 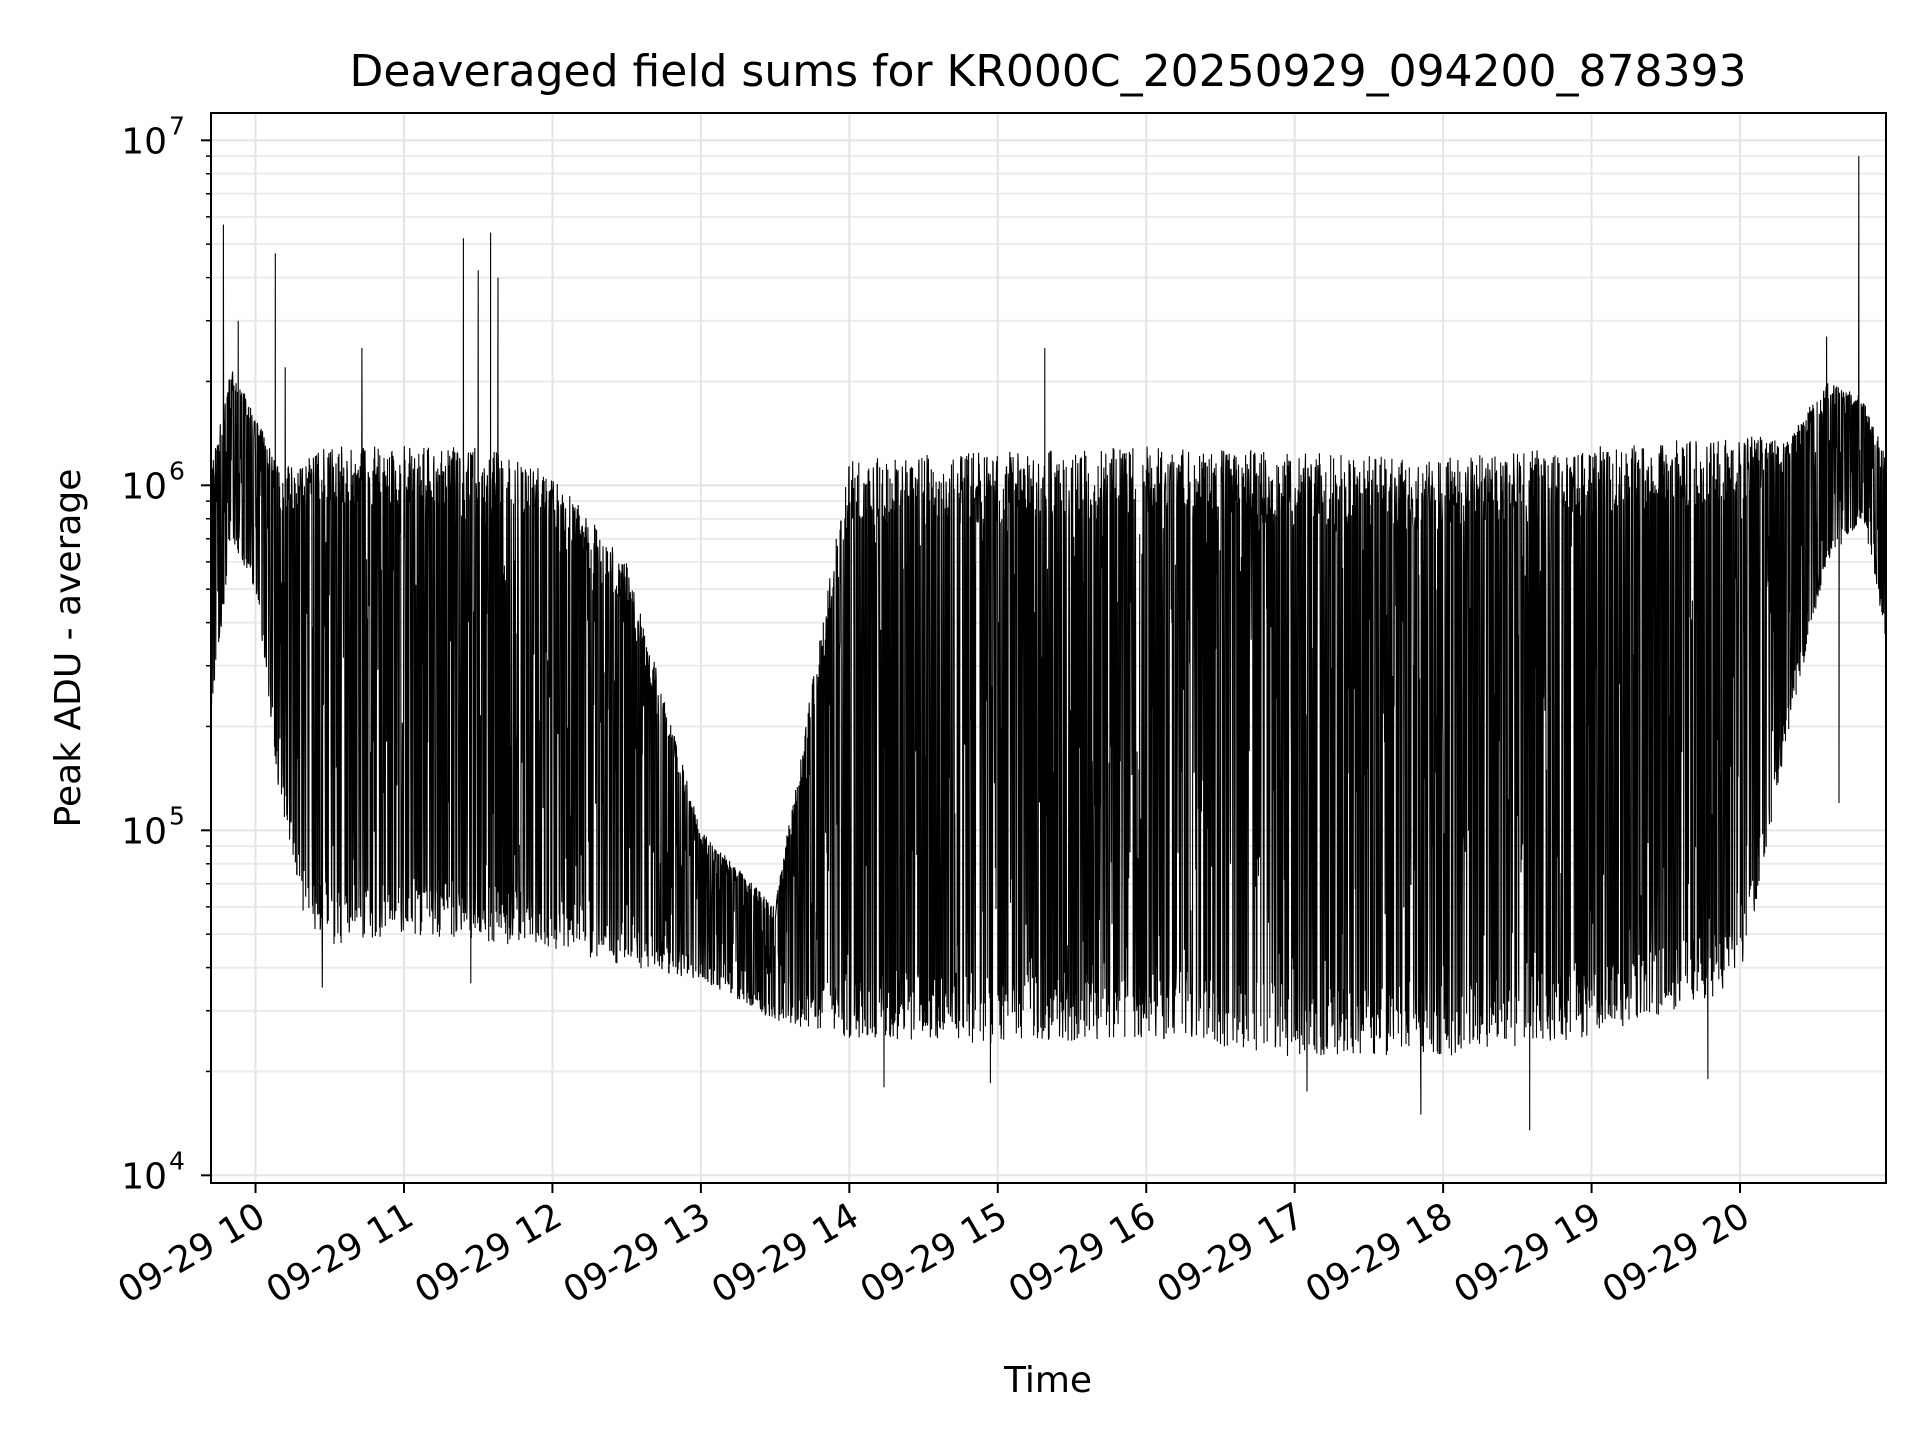 What do you see at coordinates (177, 1160) in the screenshot?
I see `y-tick-exponent: 4` at bounding box center [177, 1160].